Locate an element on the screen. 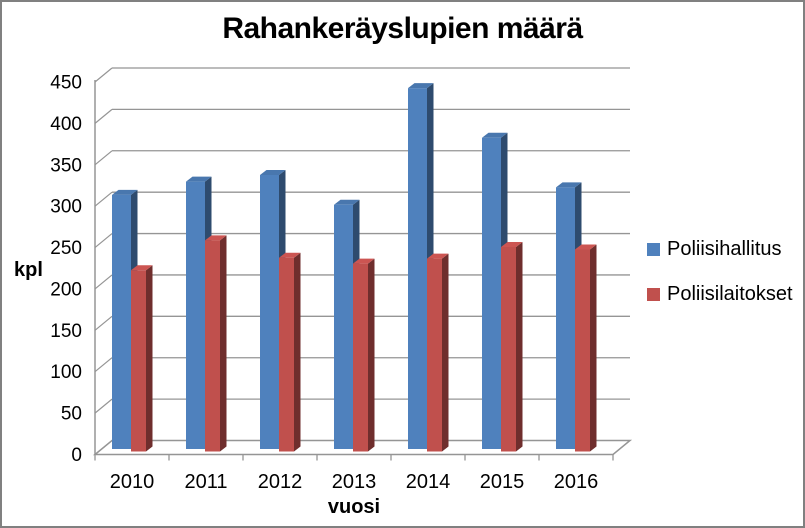  legend-swatch-red-icon is located at coordinates (653, 294).